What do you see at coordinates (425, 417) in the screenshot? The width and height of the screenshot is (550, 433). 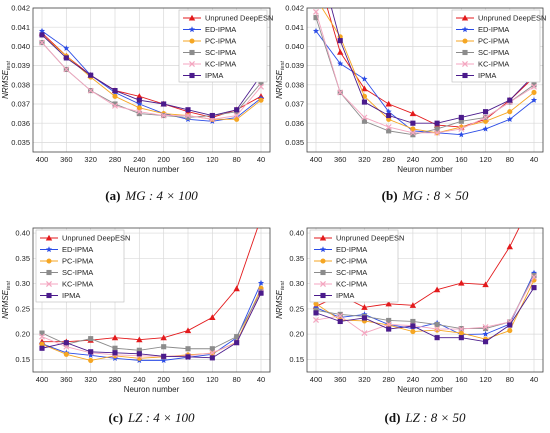 I see `panel-caption: (d) LZ : 8 × 50` at bounding box center [425, 417].